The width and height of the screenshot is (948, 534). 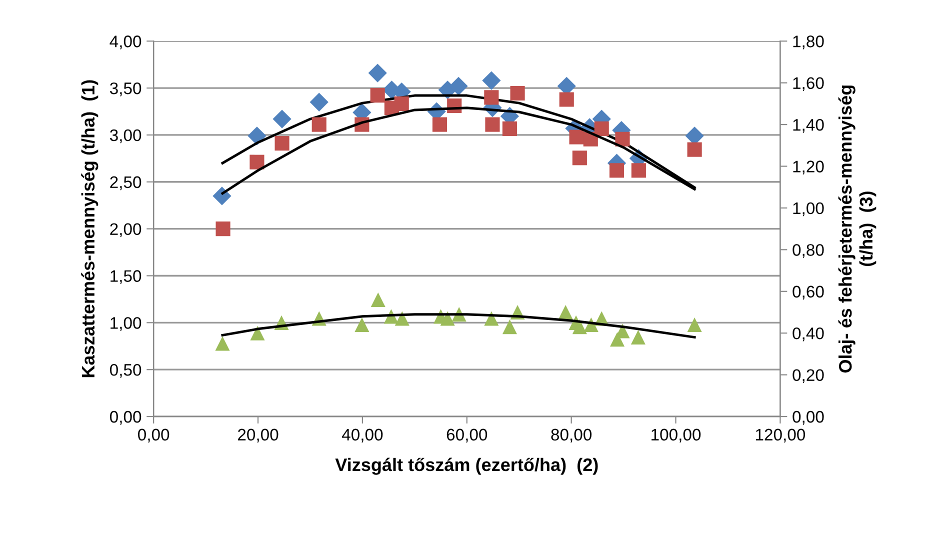 What do you see at coordinates (126, 230) in the screenshot?
I see `y-tick-label: 2,00` at bounding box center [126, 230].